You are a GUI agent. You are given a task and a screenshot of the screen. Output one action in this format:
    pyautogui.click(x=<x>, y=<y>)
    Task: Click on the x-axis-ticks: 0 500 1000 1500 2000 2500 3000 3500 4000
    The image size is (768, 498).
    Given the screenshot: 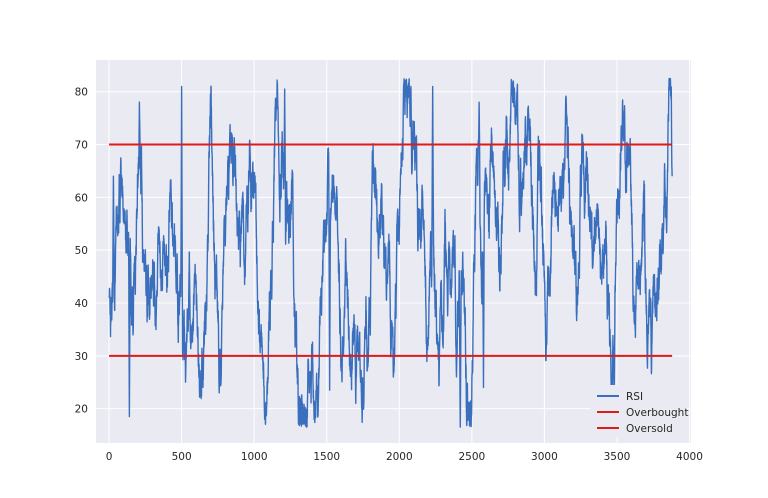 What is the action you would take?
    pyautogui.click(x=404, y=457)
    